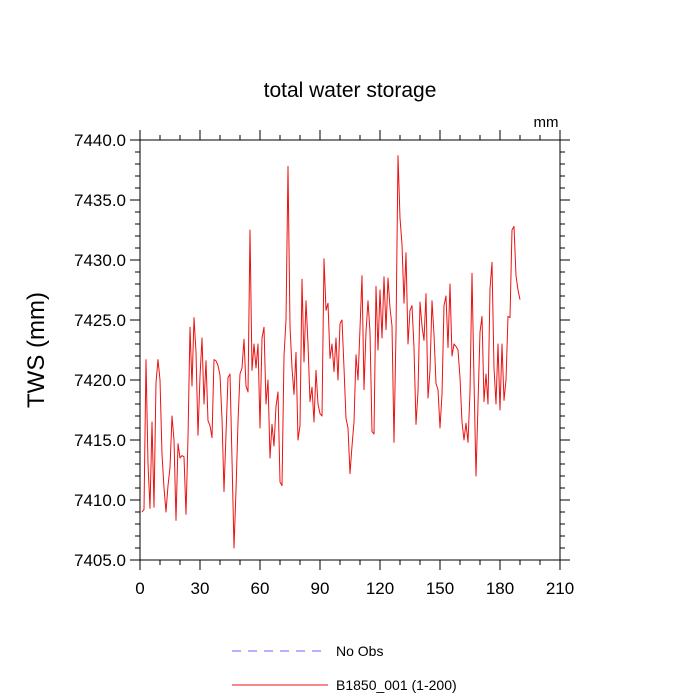  What do you see at coordinates (36, 350) in the screenshot?
I see `y-axis-label: TWS (mm)` at bounding box center [36, 350].